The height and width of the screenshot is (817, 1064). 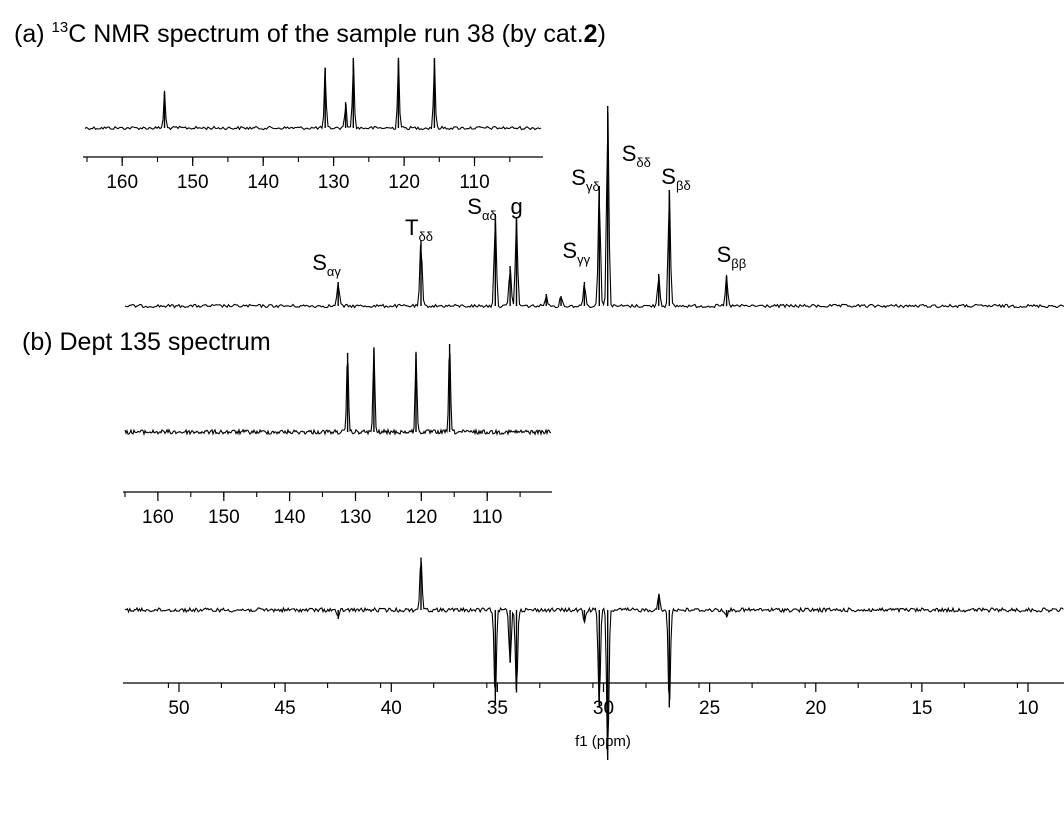 I want to click on main-axis-tick-label: 20, so click(x=815, y=708).